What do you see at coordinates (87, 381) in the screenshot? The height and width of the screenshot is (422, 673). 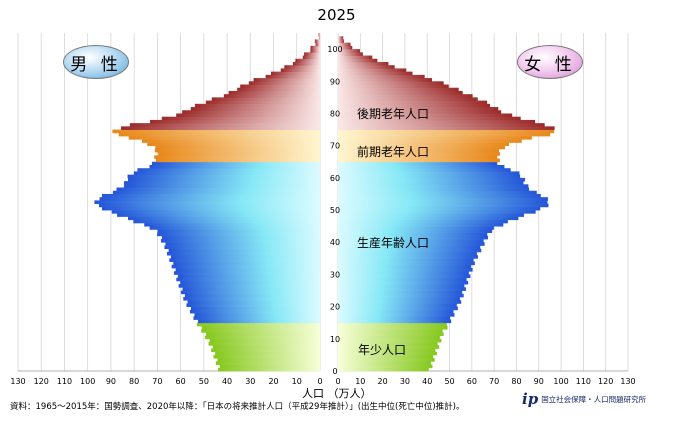 I see `x-tick-label-male: 100` at bounding box center [87, 381].